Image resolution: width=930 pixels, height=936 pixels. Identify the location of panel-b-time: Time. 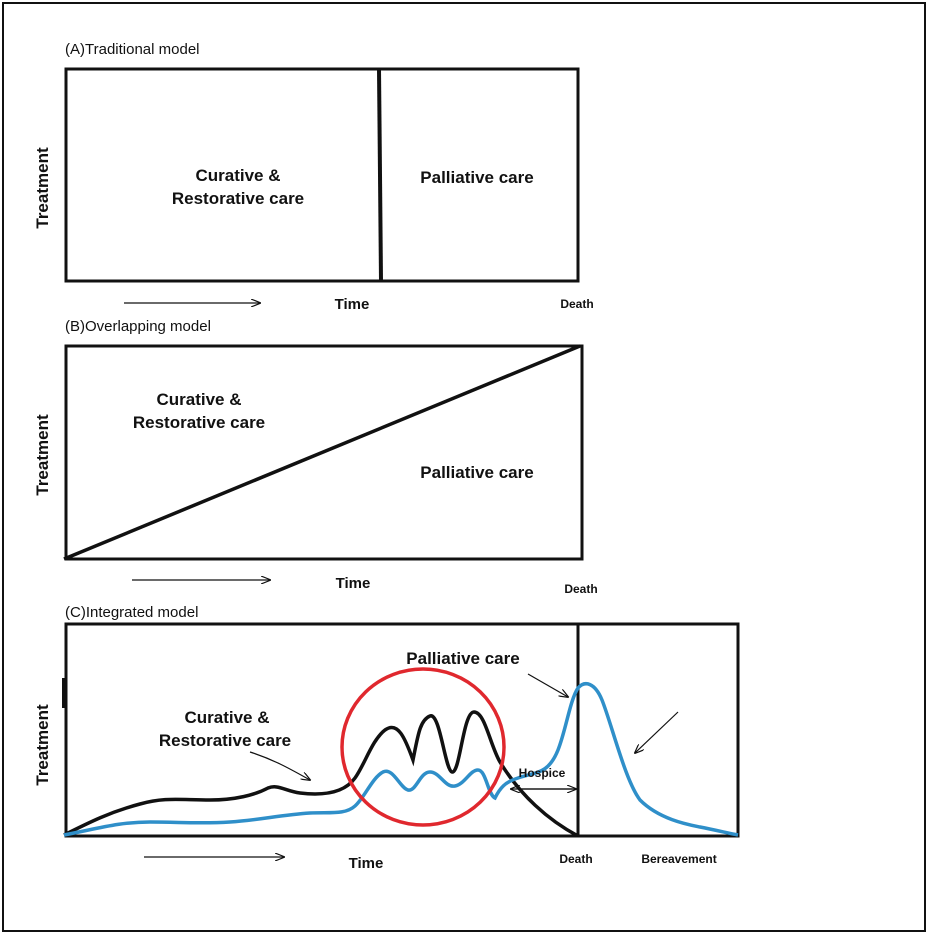
(353, 583).